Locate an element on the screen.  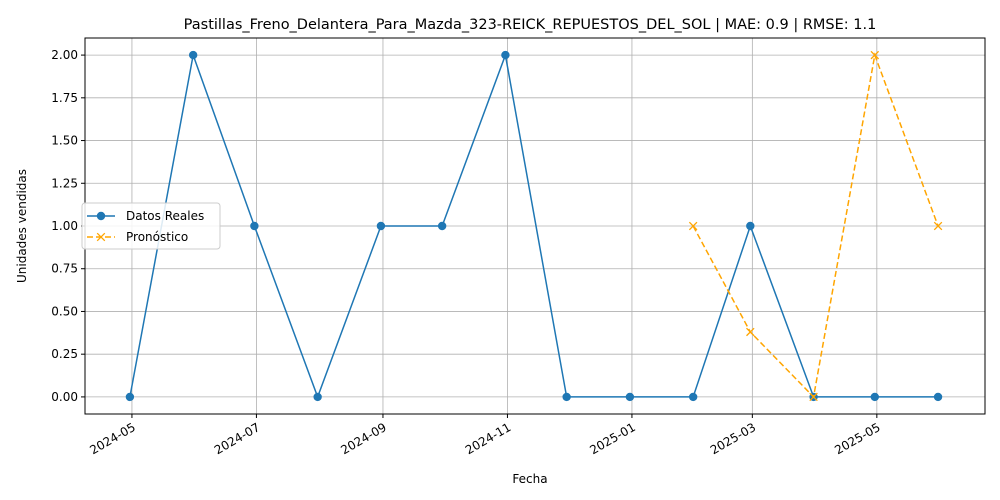
y-tick-label: 1.00 is located at coordinates (64, 226).